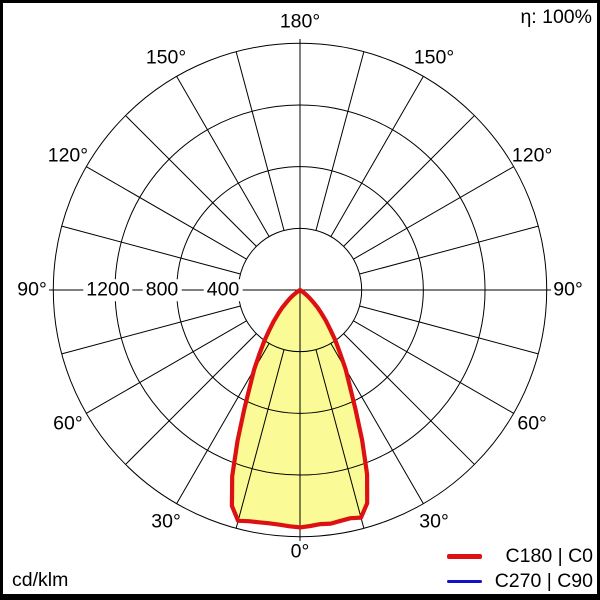 This screenshot has width=600, height=600. What do you see at coordinates (40, 580) in the screenshot?
I see `unit-label: cd/klm` at bounding box center [40, 580].